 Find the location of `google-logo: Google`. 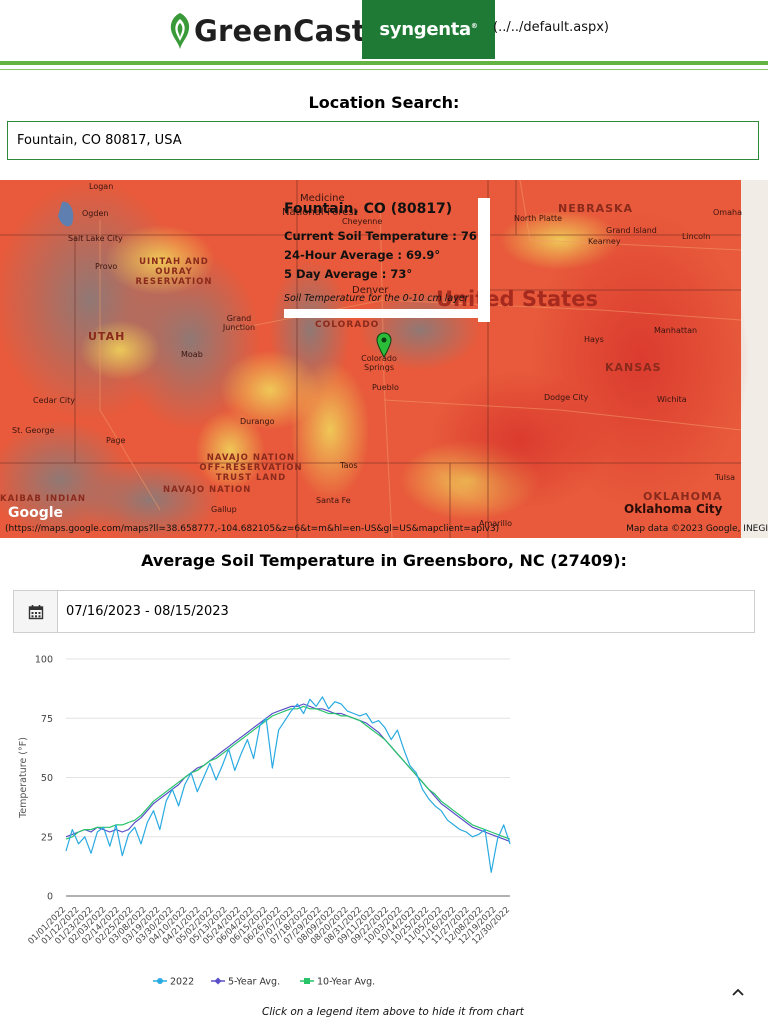

google-logo: Google is located at coordinates (36, 513).